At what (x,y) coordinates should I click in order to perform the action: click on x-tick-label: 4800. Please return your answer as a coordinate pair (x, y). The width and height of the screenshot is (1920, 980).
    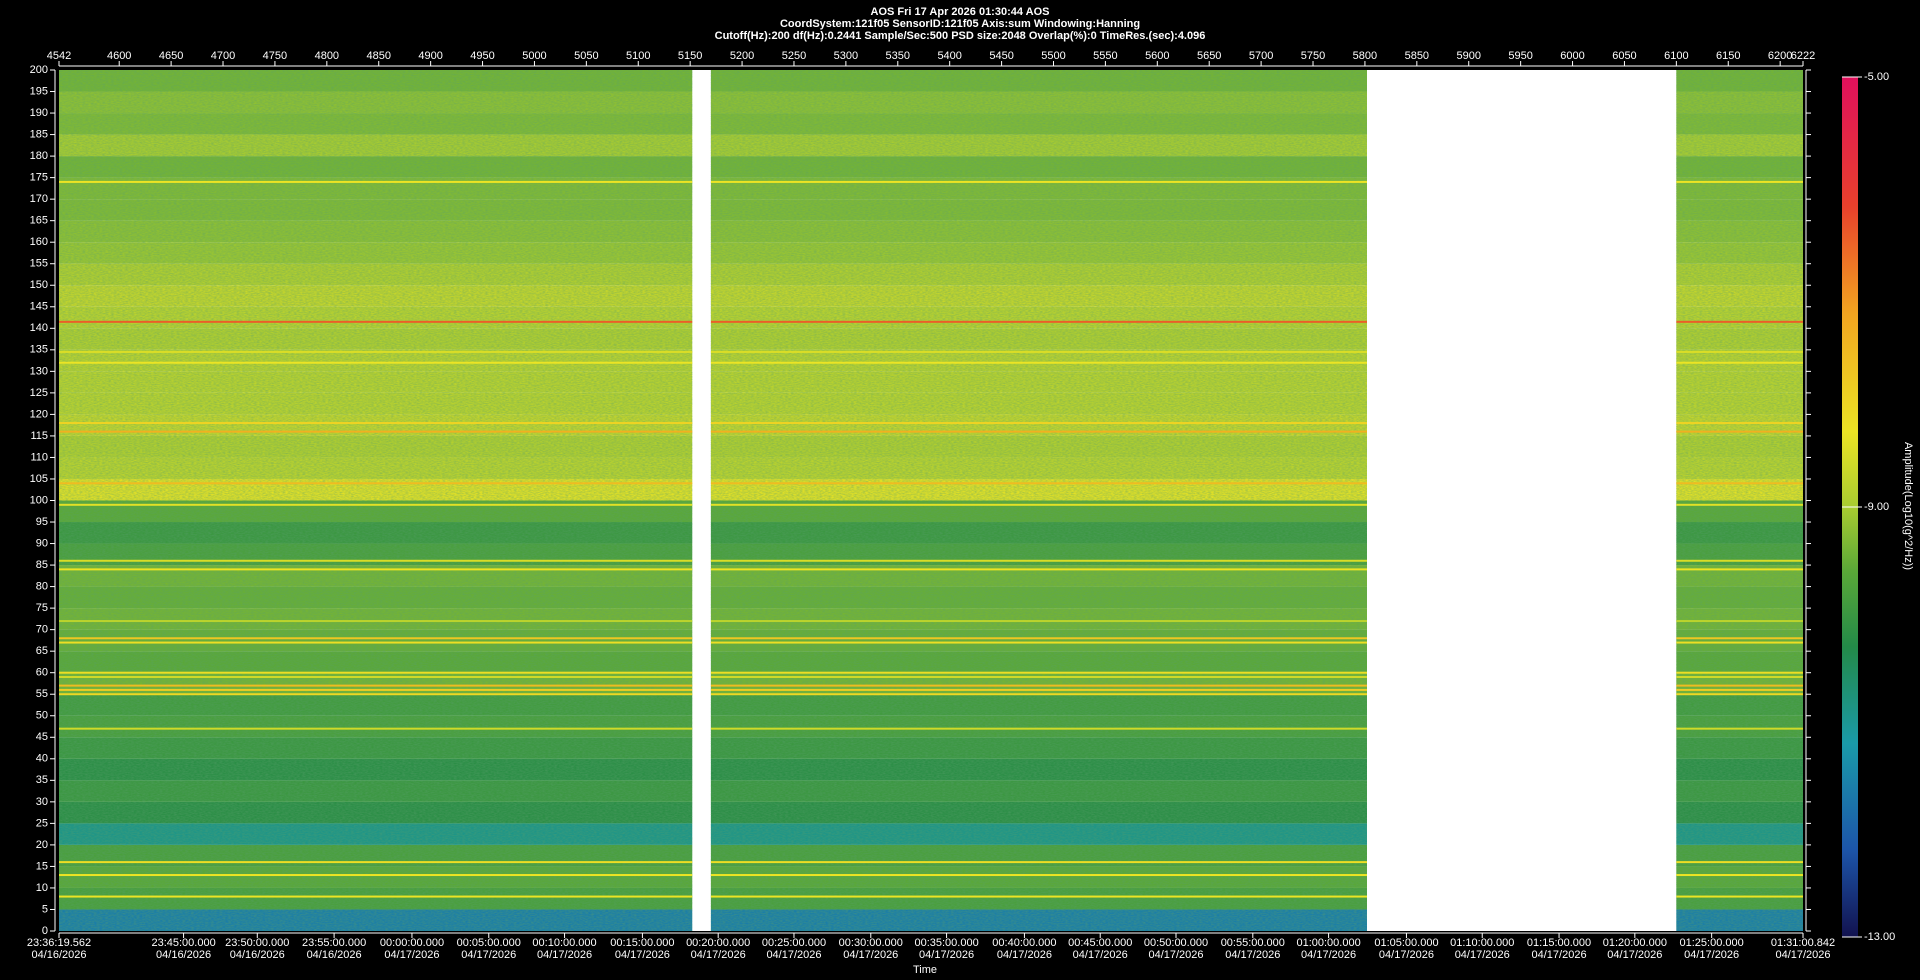
    Looking at the image, I should click on (327, 56).